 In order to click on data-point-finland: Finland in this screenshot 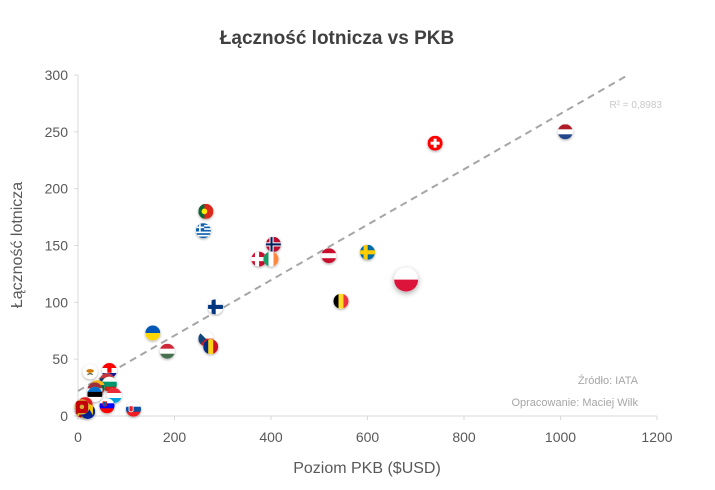, I will do `click(215, 307)`.